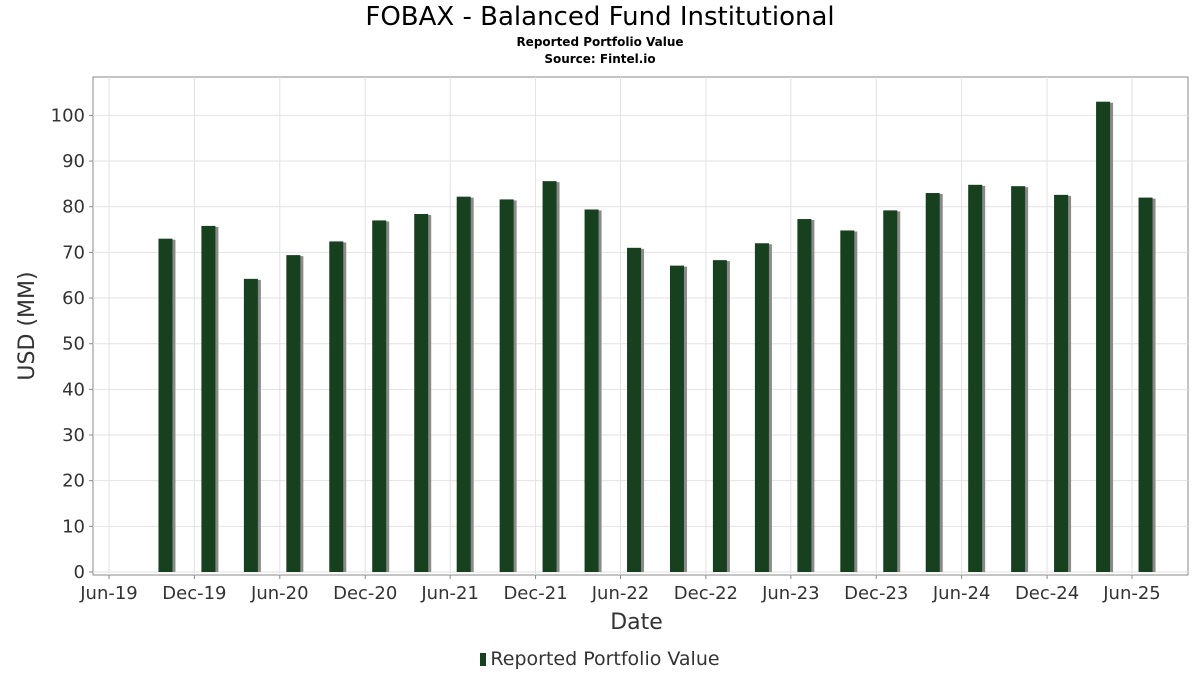 The height and width of the screenshot is (675, 1200). What do you see at coordinates (73, 344) in the screenshot?
I see `y-tick-label: 50` at bounding box center [73, 344].